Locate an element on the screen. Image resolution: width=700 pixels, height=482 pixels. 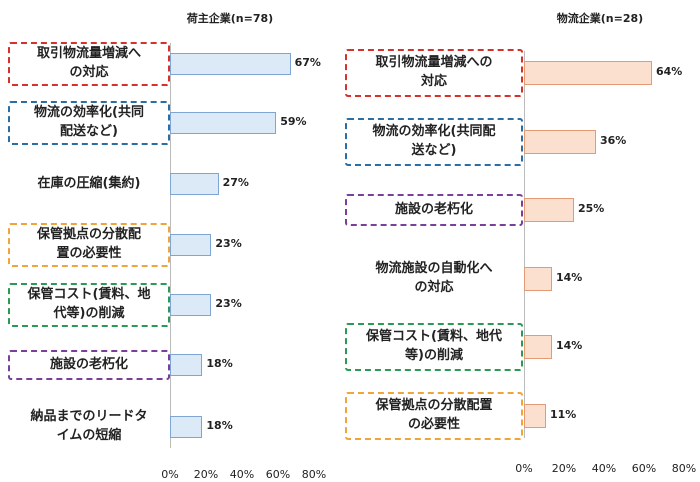
logistics-category-label-4: 物流施設の自動化へ の対応 is located at coordinates (434, 278).